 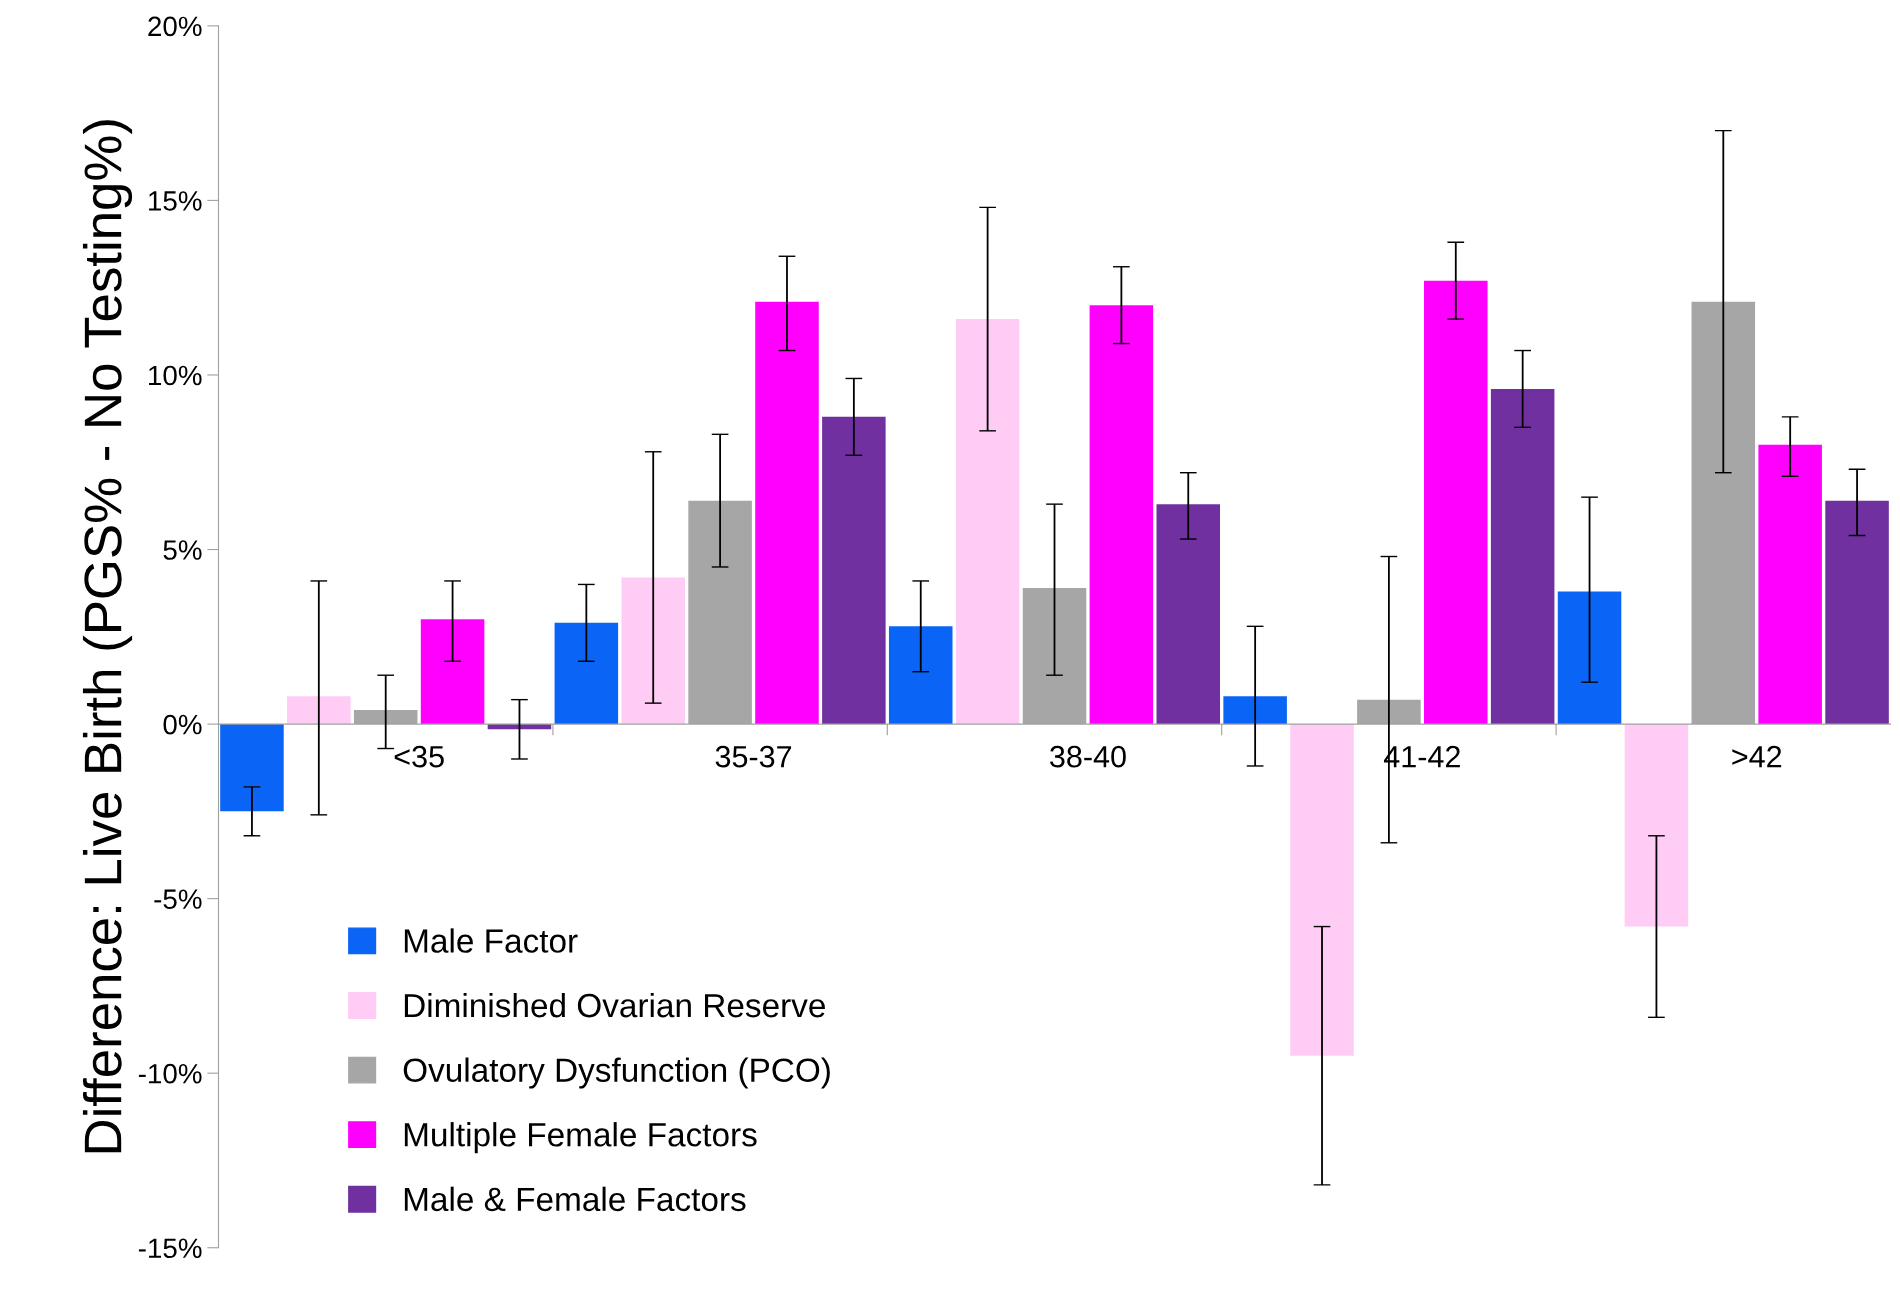 What do you see at coordinates (1088, 756) in the screenshot?
I see `x-tick-label: 38-40` at bounding box center [1088, 756].